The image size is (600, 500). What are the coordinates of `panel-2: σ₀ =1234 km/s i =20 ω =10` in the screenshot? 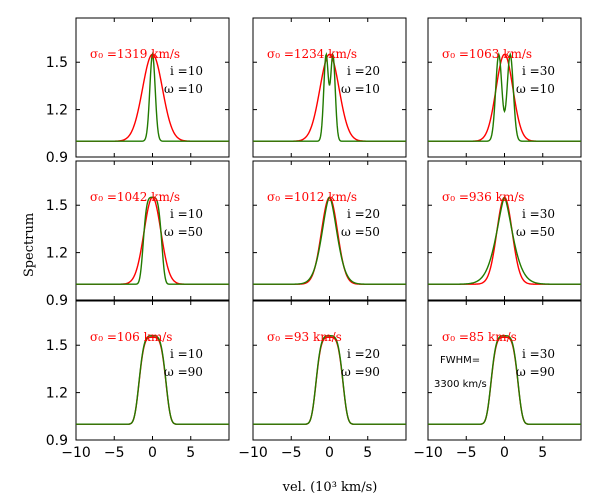 It's located at (329, 87).